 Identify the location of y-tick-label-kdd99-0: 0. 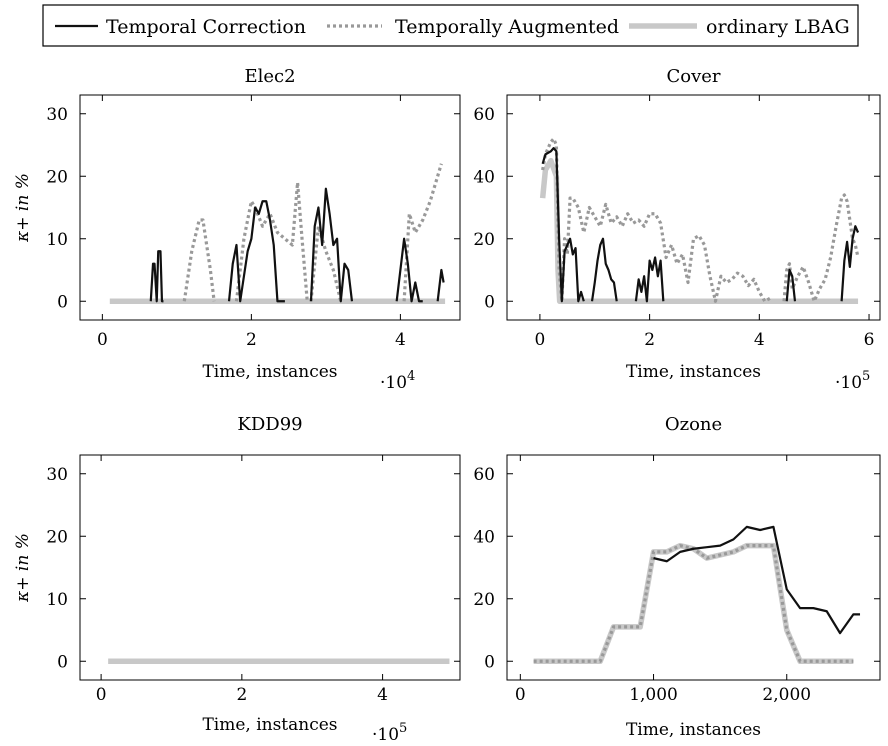
(62, 662).